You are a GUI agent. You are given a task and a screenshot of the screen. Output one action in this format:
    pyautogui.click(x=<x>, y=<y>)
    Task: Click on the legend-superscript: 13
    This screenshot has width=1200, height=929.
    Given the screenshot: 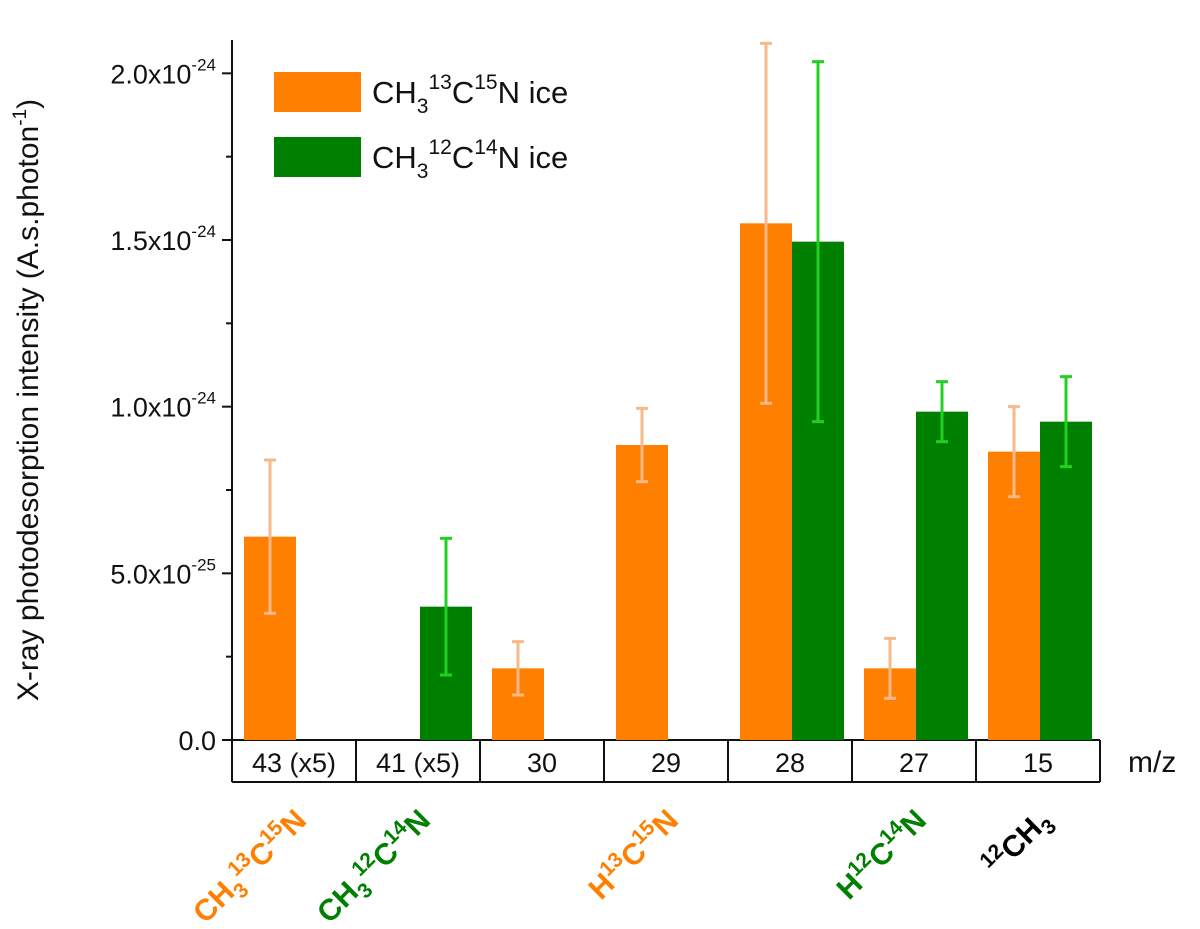 What is the action you would take?
    pyautogui.click(x=439, y=82)
    